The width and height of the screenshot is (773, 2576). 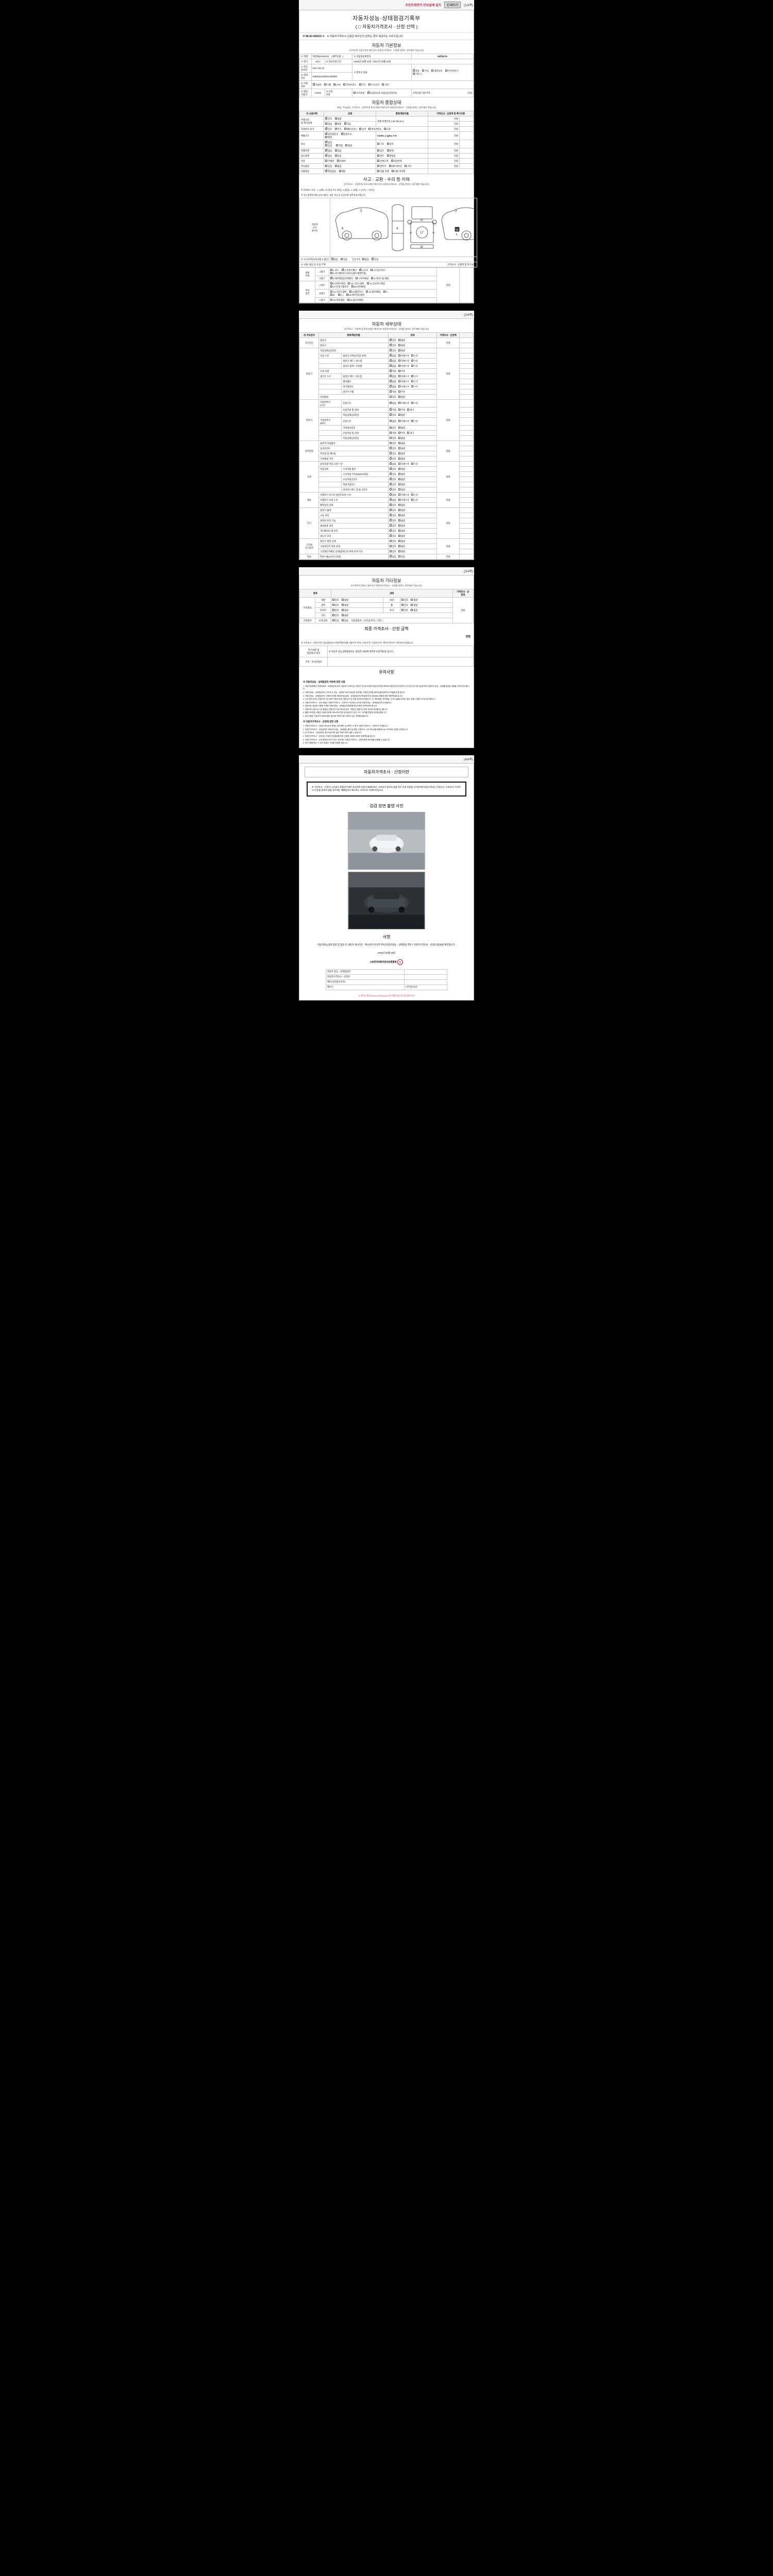 I want to click on opt: 적음, so click(x=347, y=124).